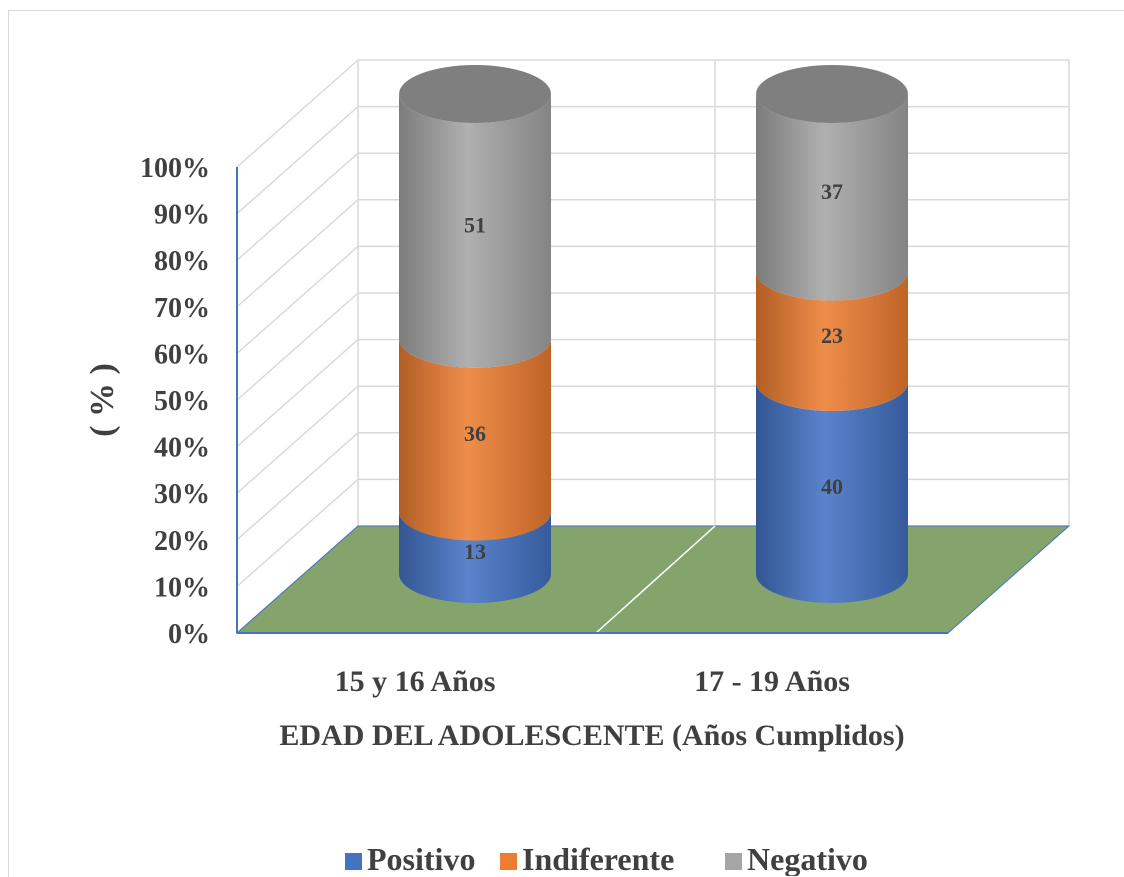 The height and width of the screenshot is (877, 1124). Describe the element at coordinates (182, 215) in the screenshot. I see `y-tick-label: 90%` at that location.